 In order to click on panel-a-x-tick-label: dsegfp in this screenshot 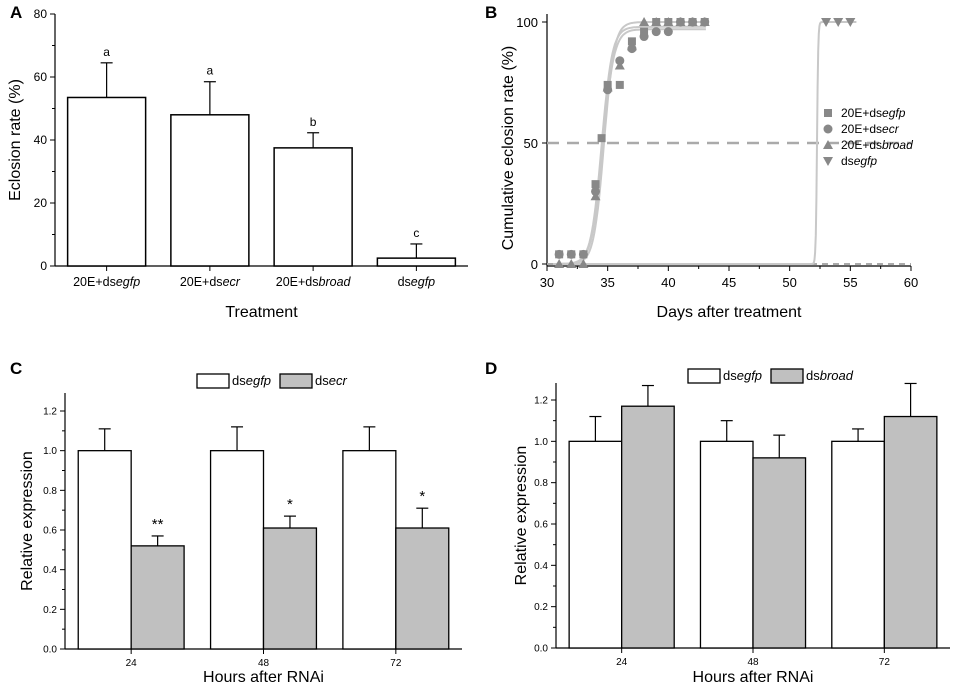, I will do `click(417, 282)`.